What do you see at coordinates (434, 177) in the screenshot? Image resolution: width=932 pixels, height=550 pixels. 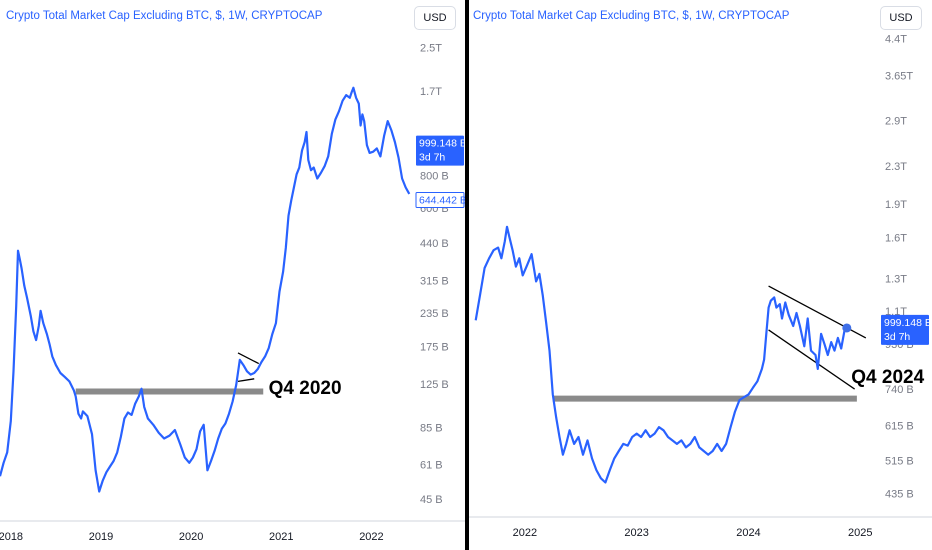 I see `y-tick-label: 800 B` at bounding box center [434, 177].